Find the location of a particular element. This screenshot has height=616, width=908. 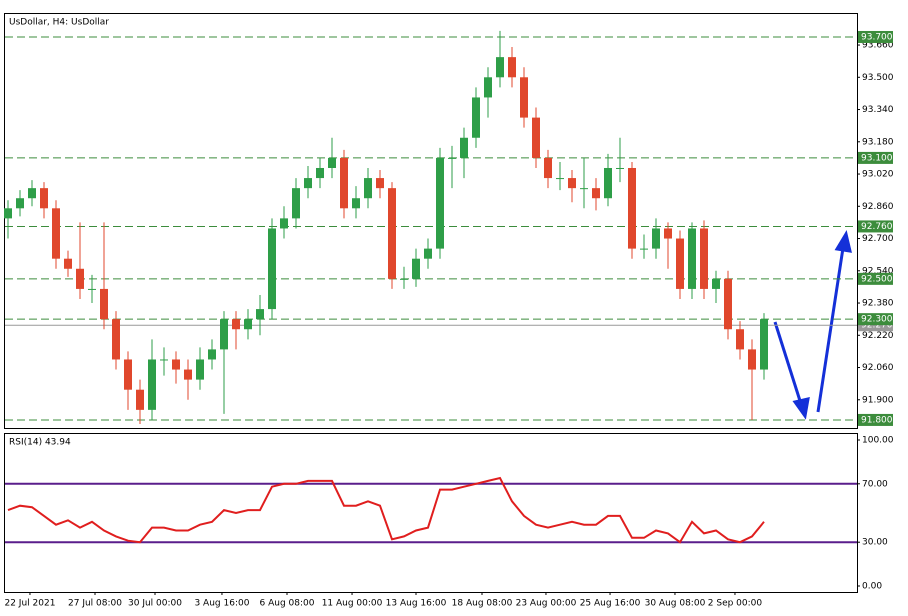

arrow-up is located at coordinates (830, 330).